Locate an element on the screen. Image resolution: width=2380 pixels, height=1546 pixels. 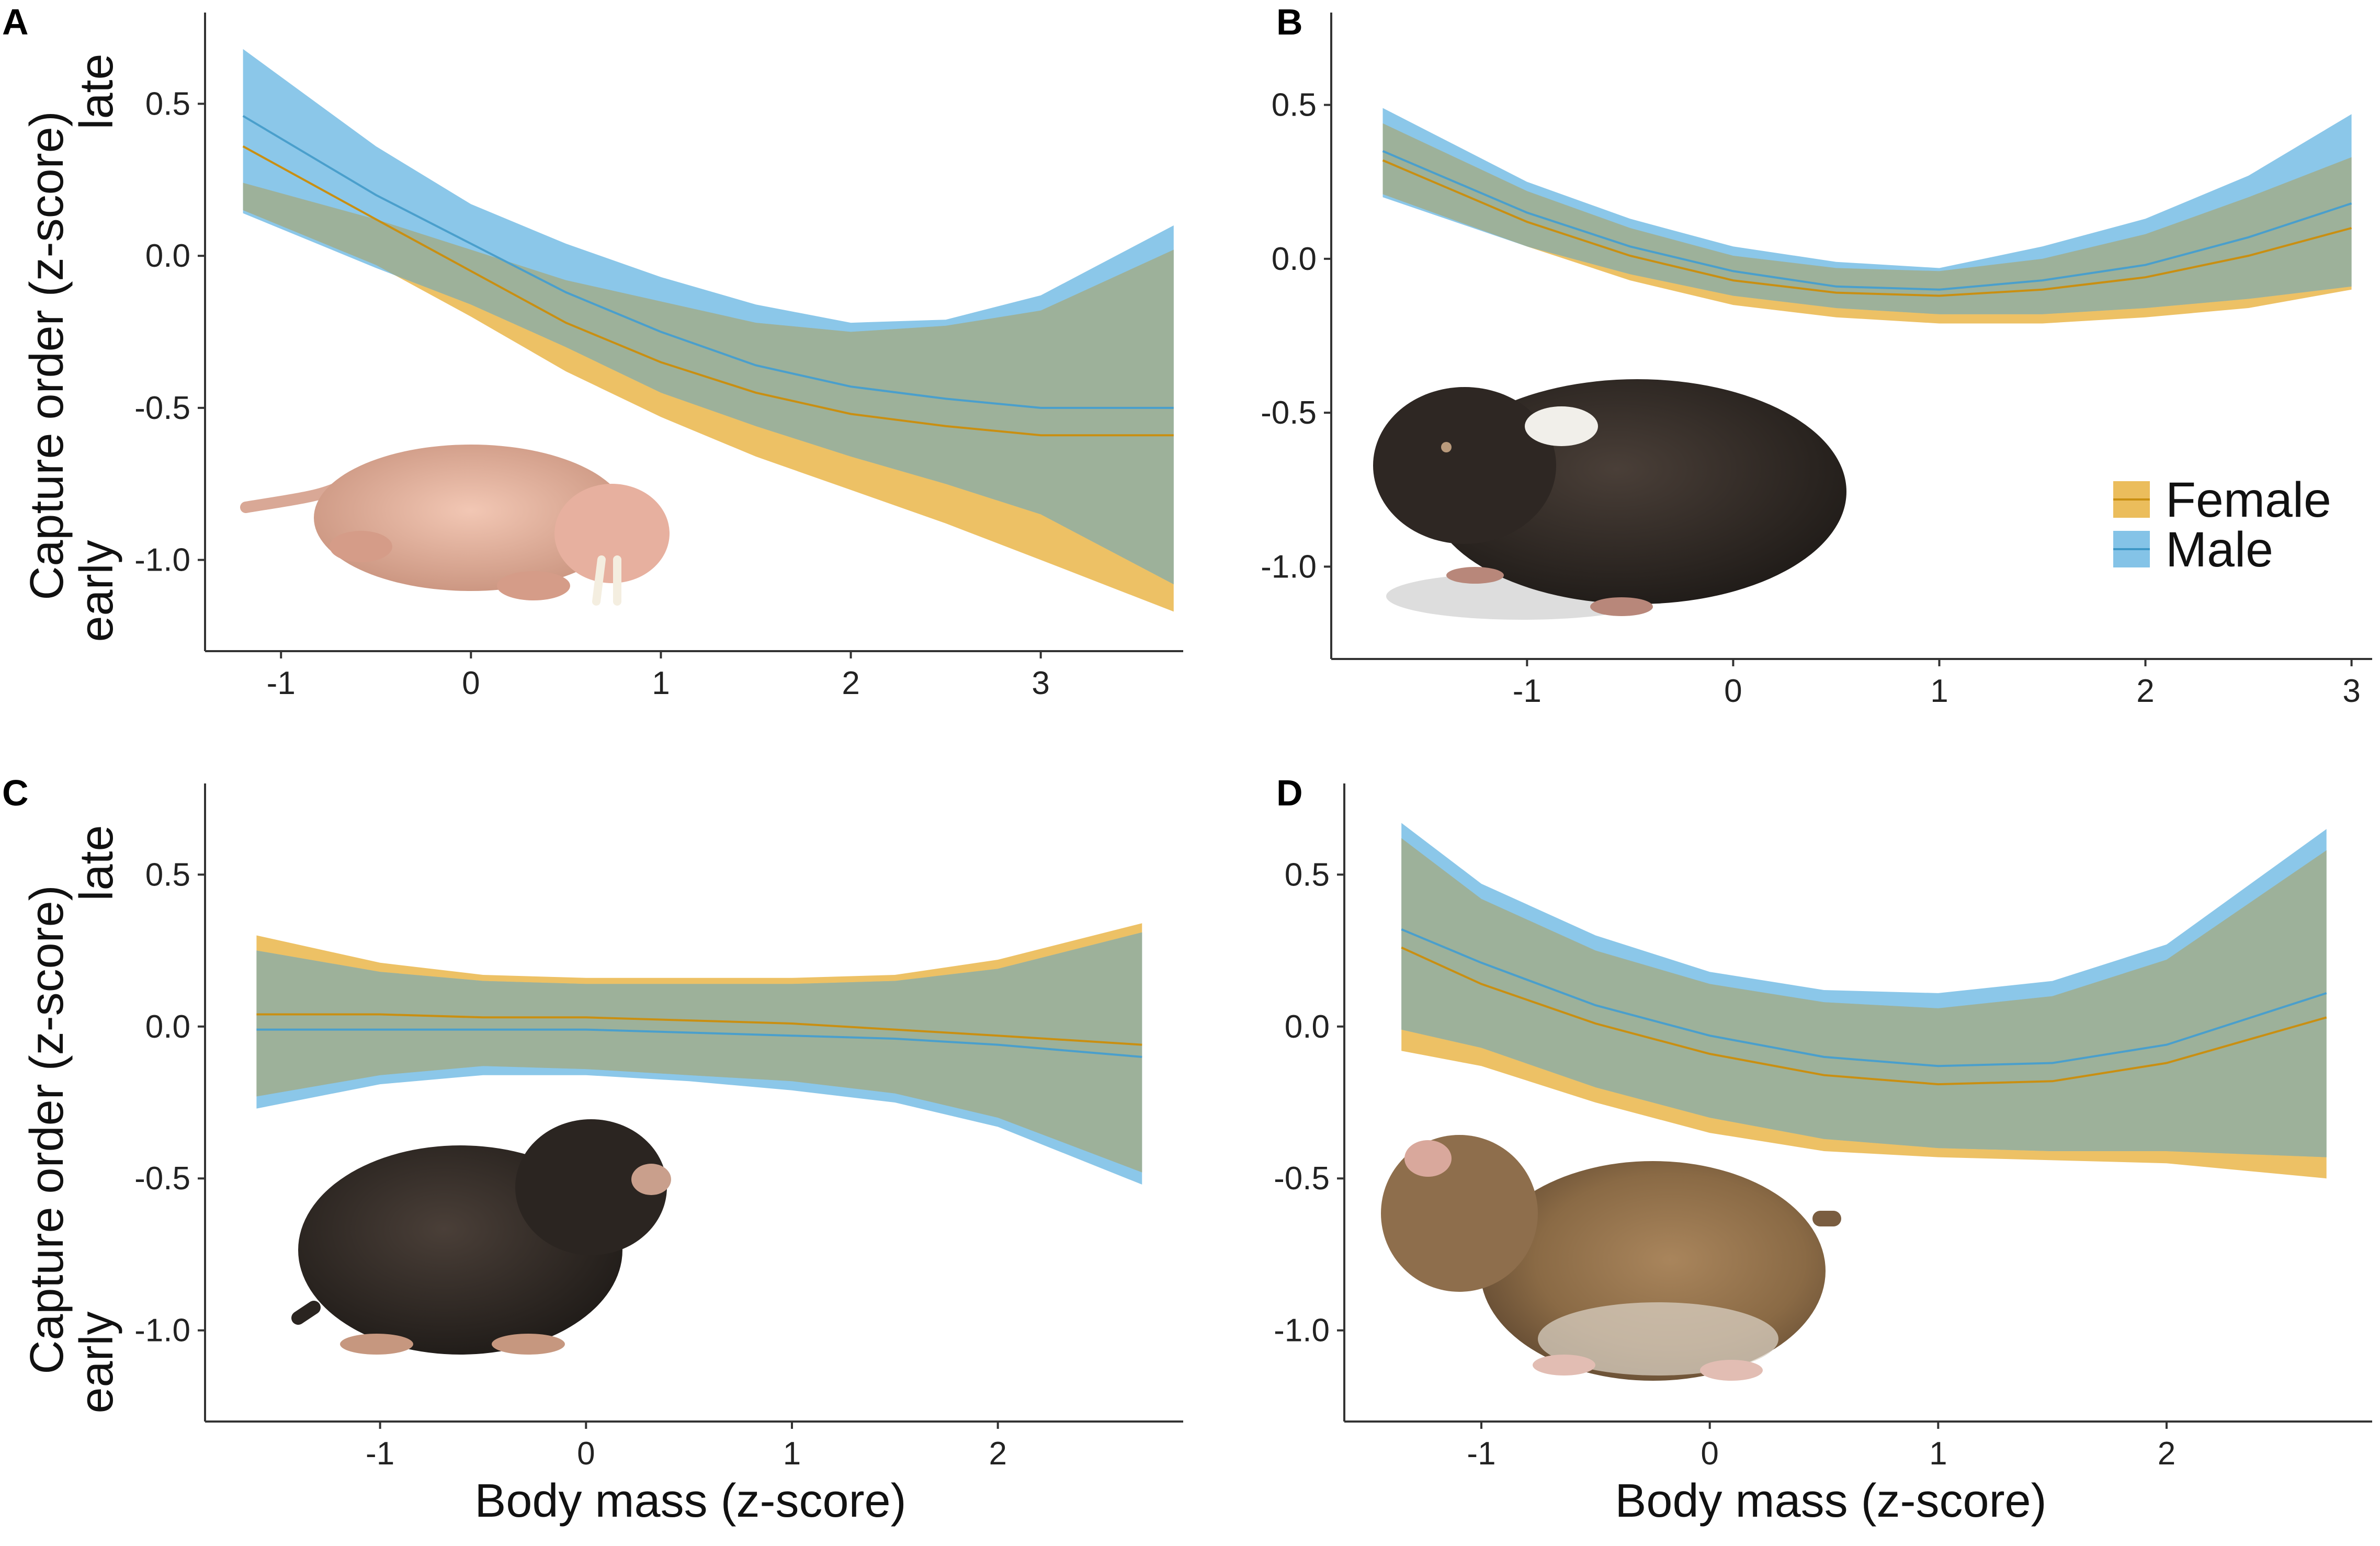
legend-label-female: Female is located at coordinates (2249, 500).